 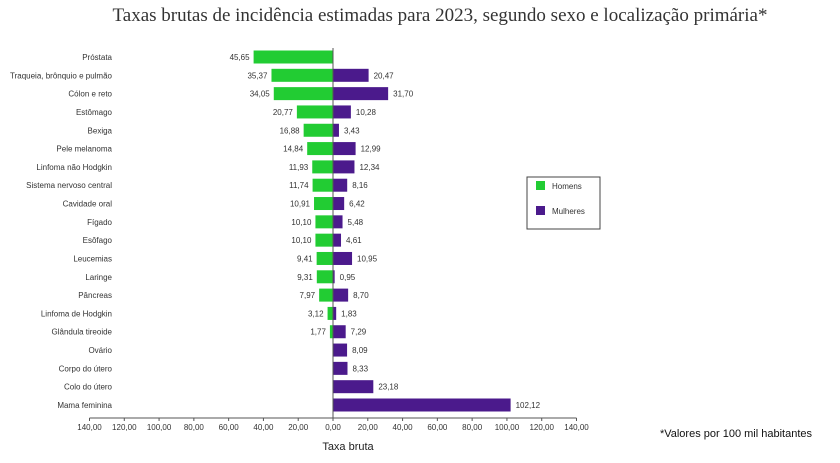 I want to click on data-label-homens: 11,74, so click(x=299, y=185).